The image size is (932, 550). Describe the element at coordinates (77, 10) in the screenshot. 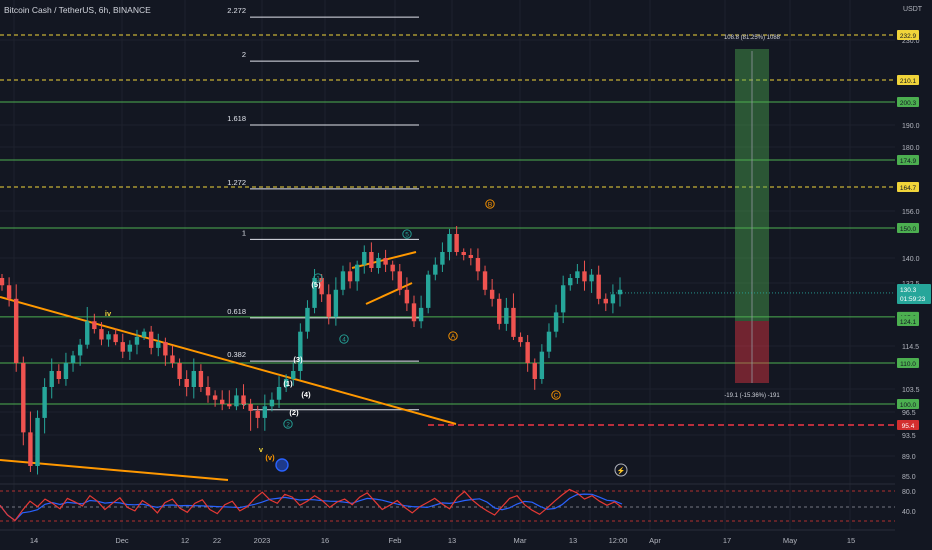

I see `symbol-title: Bitcoin Cash / TetherUS, 6h, BINANCE` at that location.